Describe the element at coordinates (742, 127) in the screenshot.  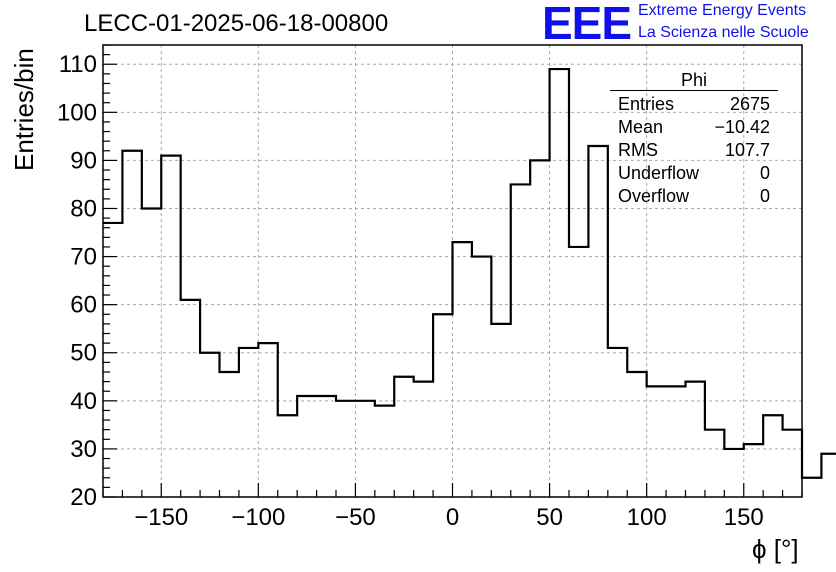
I see `stats-value: −10.42` at that location.